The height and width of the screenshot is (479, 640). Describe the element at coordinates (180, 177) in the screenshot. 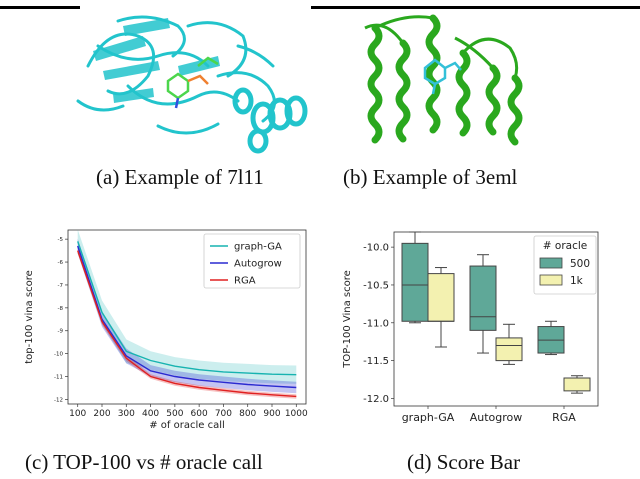

I see `caption-a: (a) Example of 7l11` at that location.